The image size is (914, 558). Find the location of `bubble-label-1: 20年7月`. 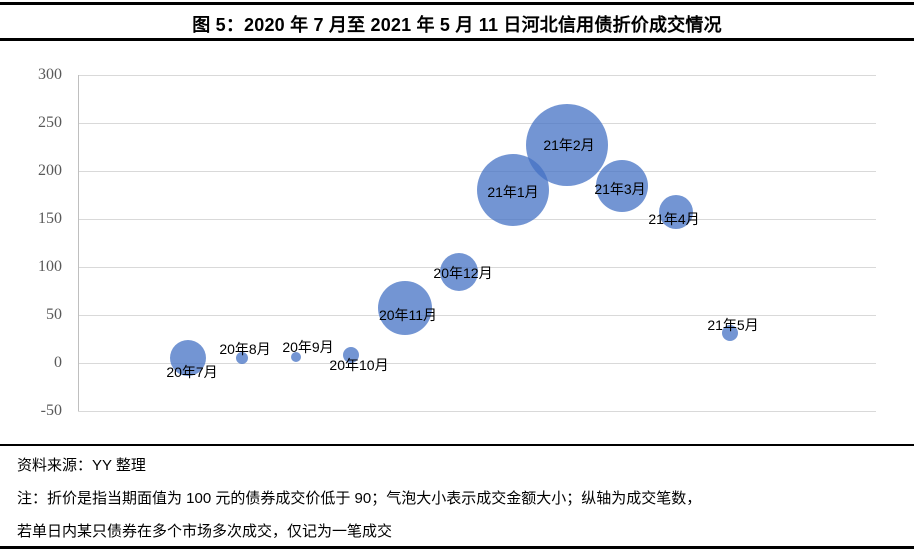

bubble-label-1: 20年7月 is located at coordinates (192, 372).